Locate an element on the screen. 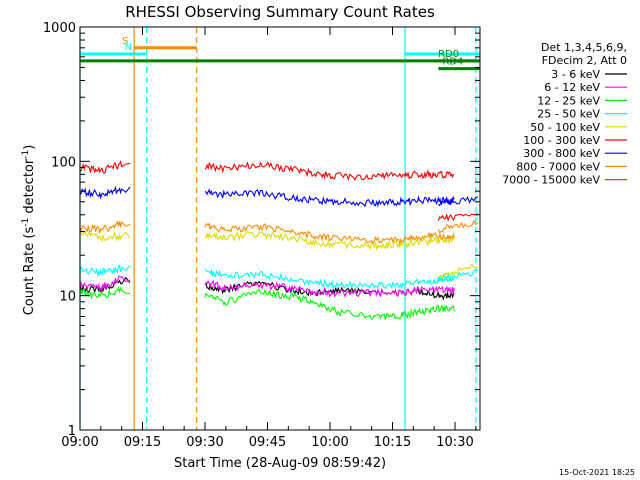 The image size is (640, 480). legend-label-5: 100 - 300 keV is located at coordinates (561, 140).